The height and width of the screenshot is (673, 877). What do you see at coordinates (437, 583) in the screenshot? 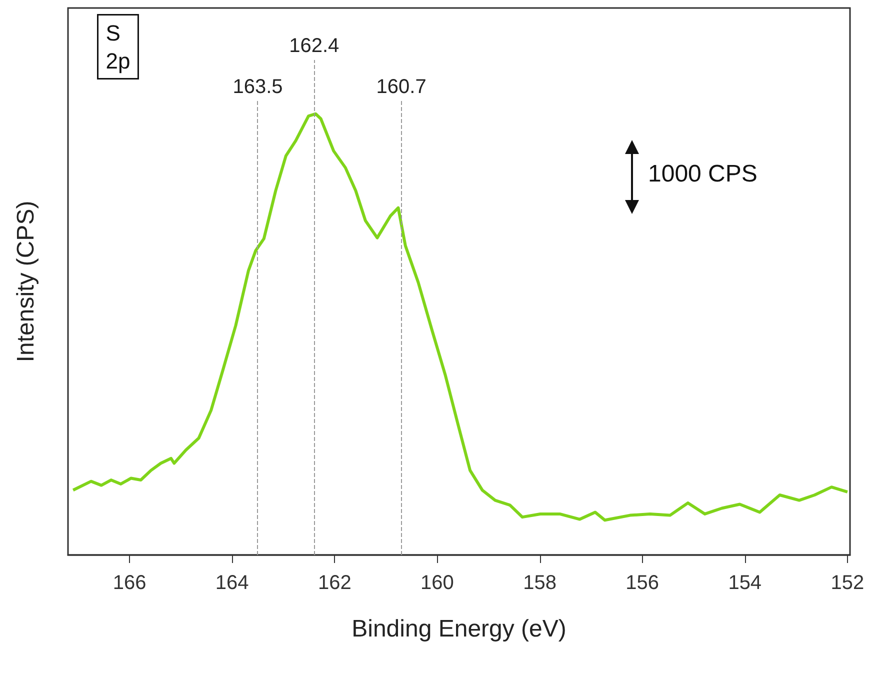
I see `x-tick-label: 160` at bounding box center [437, 583].